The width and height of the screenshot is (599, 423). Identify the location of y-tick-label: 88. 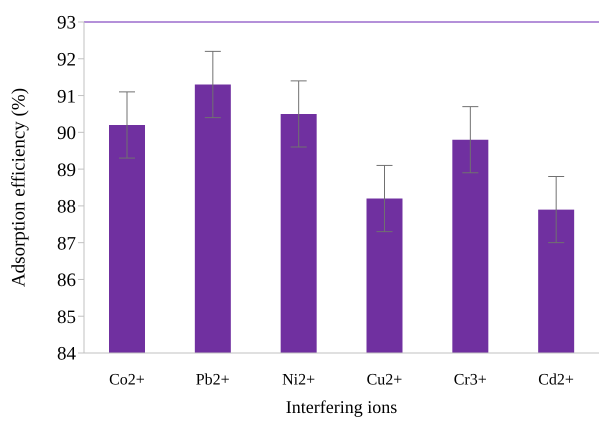
(66, 207).